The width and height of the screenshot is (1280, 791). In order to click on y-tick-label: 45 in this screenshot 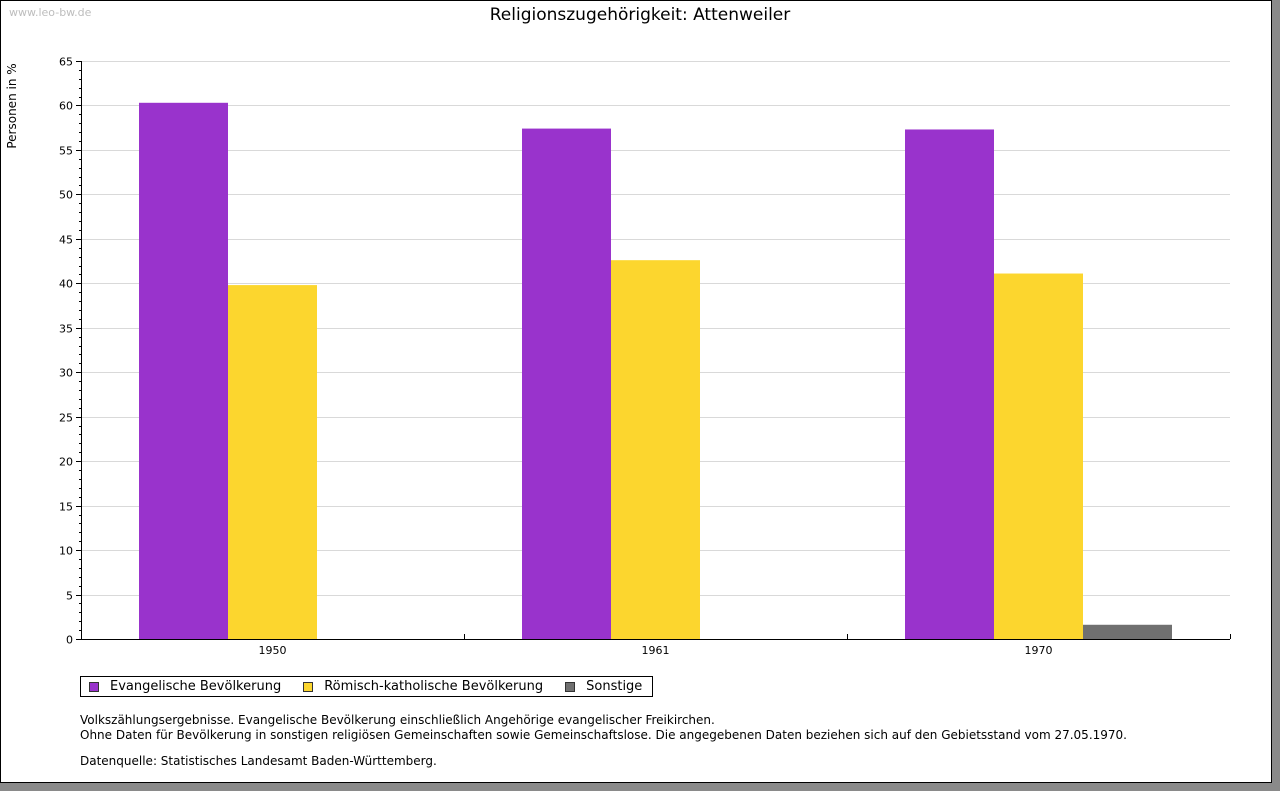, I will do `click(66, 240)`.